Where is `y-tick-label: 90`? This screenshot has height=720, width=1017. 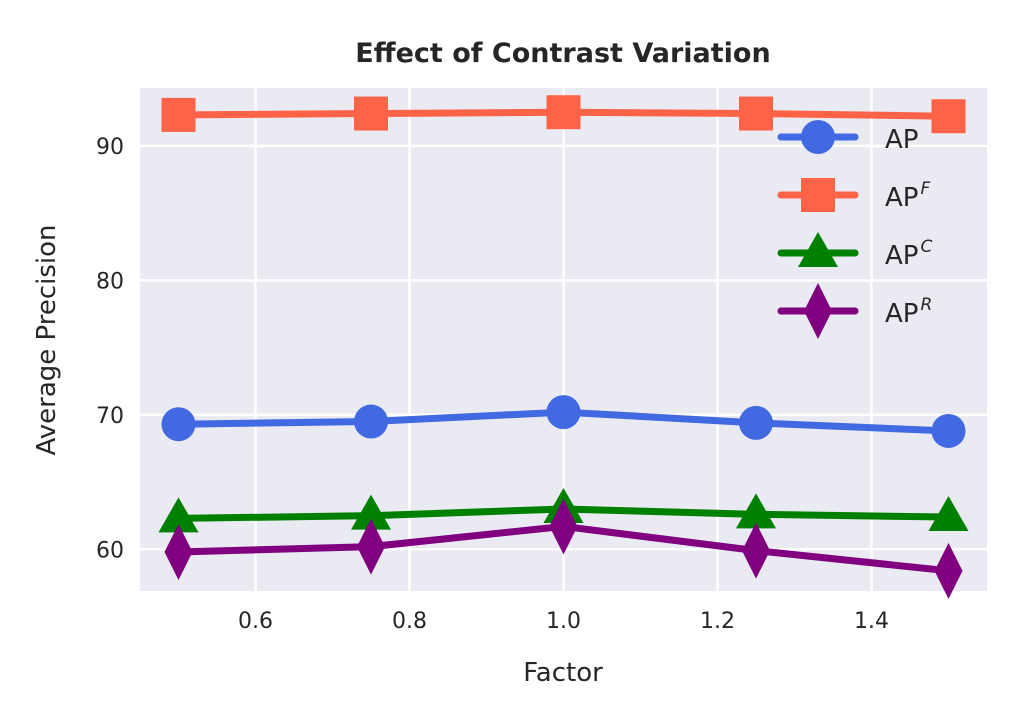 y-tick-label: 90 is located at coordinates (110, 147).